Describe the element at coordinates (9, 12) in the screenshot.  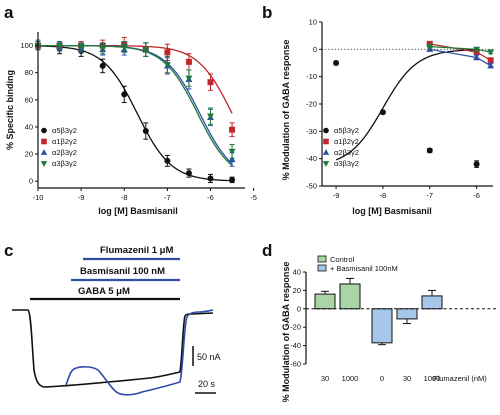
I see `panel-letter-a: a` at that location.